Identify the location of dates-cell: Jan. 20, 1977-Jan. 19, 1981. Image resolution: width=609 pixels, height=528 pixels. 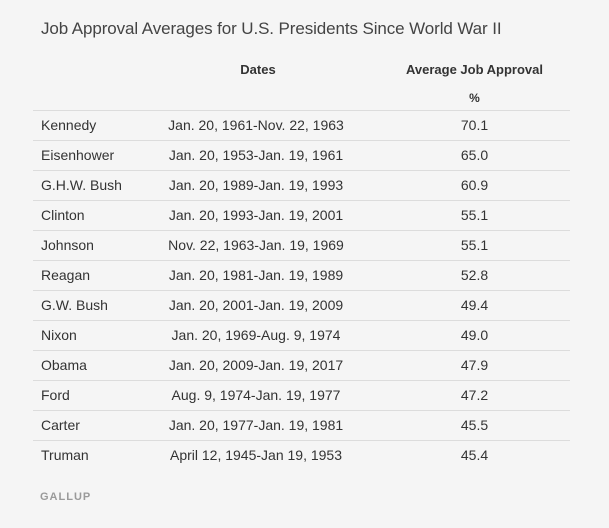
(256, 425).